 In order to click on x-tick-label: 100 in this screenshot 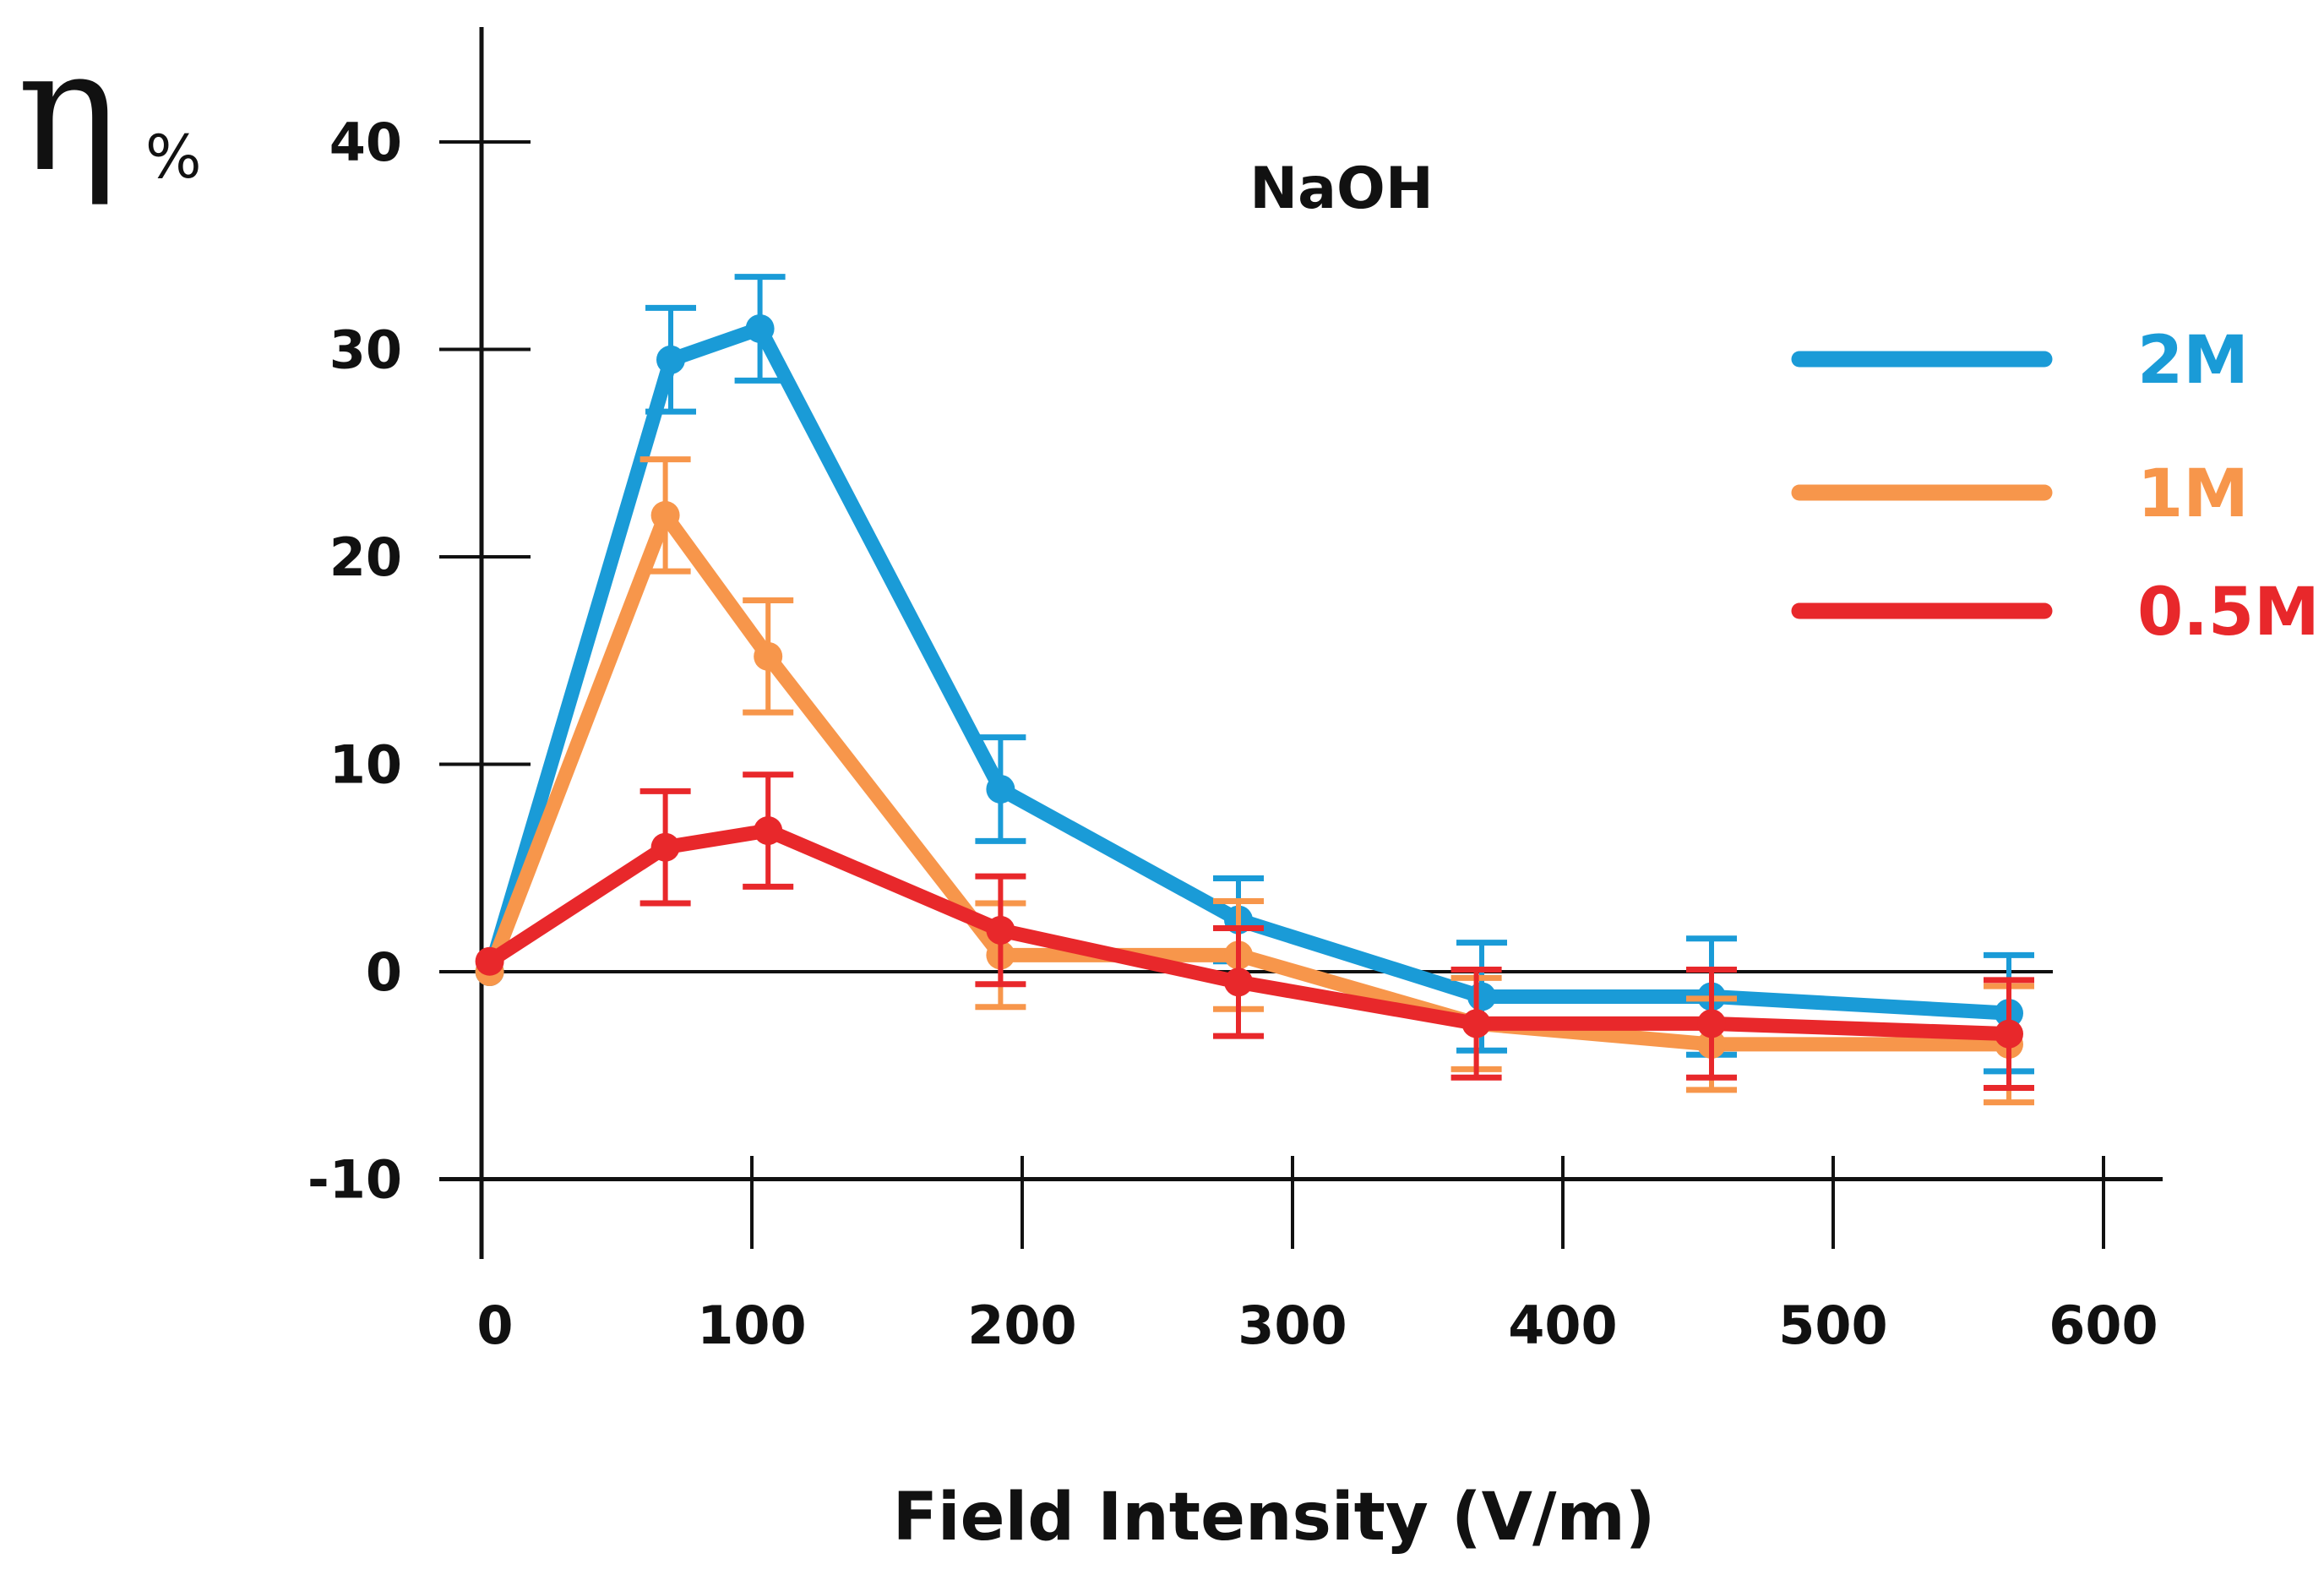, I will do `click(752, 1325)`.